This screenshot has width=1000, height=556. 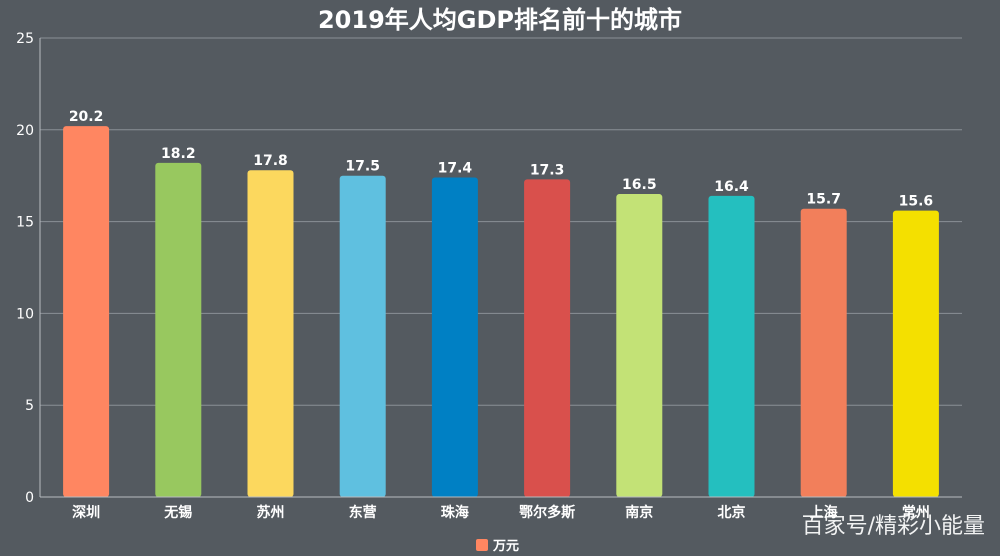 I want to click on x-tick-label: 无锡, so click(x=177, y=512).